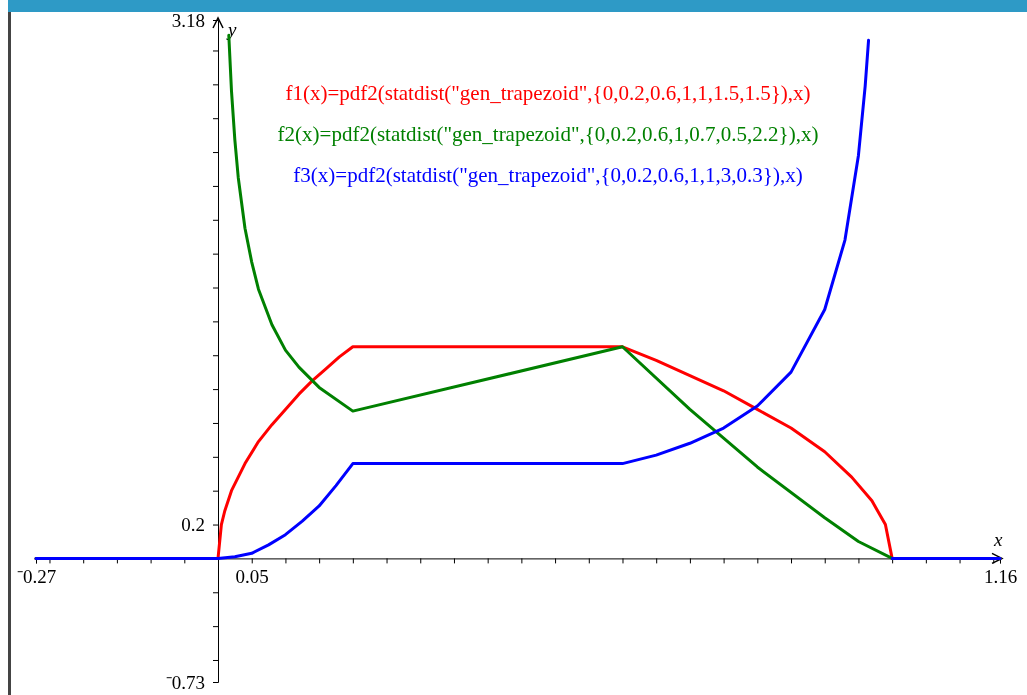 The height and width of the screenshot is (695, 1027). What do you see at coordinates (548, 134) in the screenshot?
I see `text: f2(x)=pdf2(statdist("gen_trapezoid",{0,0.2,0.6,1,0.7,0.5,2.2}),x)` at bounding box center [548, 134].